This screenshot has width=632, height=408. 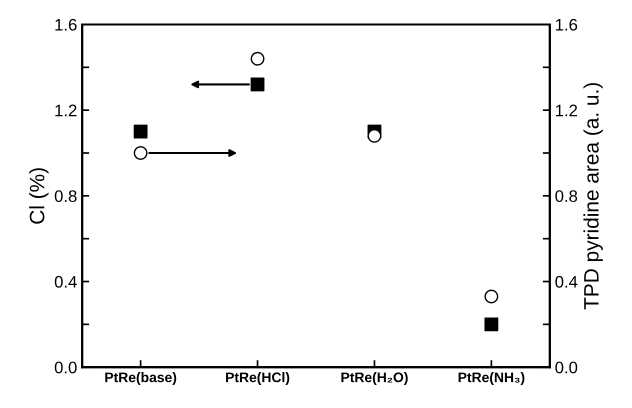 What do you see at coordinates (65, 282) in the screenshot?
I see `y-tick-label: 0.4` at bounding box center [65, 282].